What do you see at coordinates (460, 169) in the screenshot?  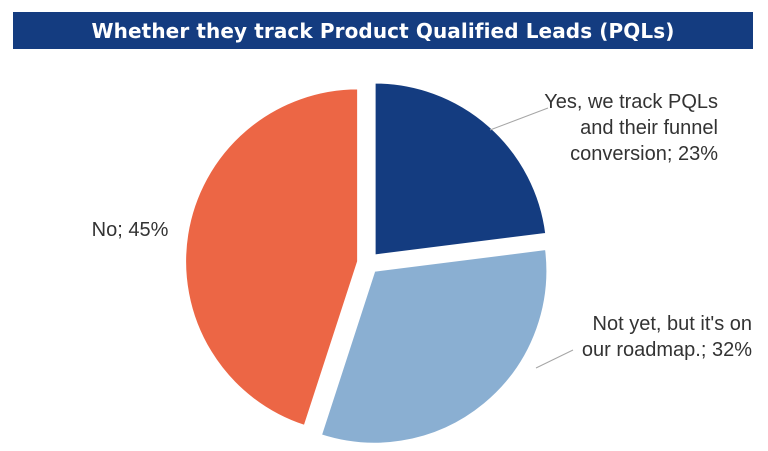 I see `pie-slice-yes-we-track-pqls-and-their-funnel-conversion` at bounding box center [460, 169].